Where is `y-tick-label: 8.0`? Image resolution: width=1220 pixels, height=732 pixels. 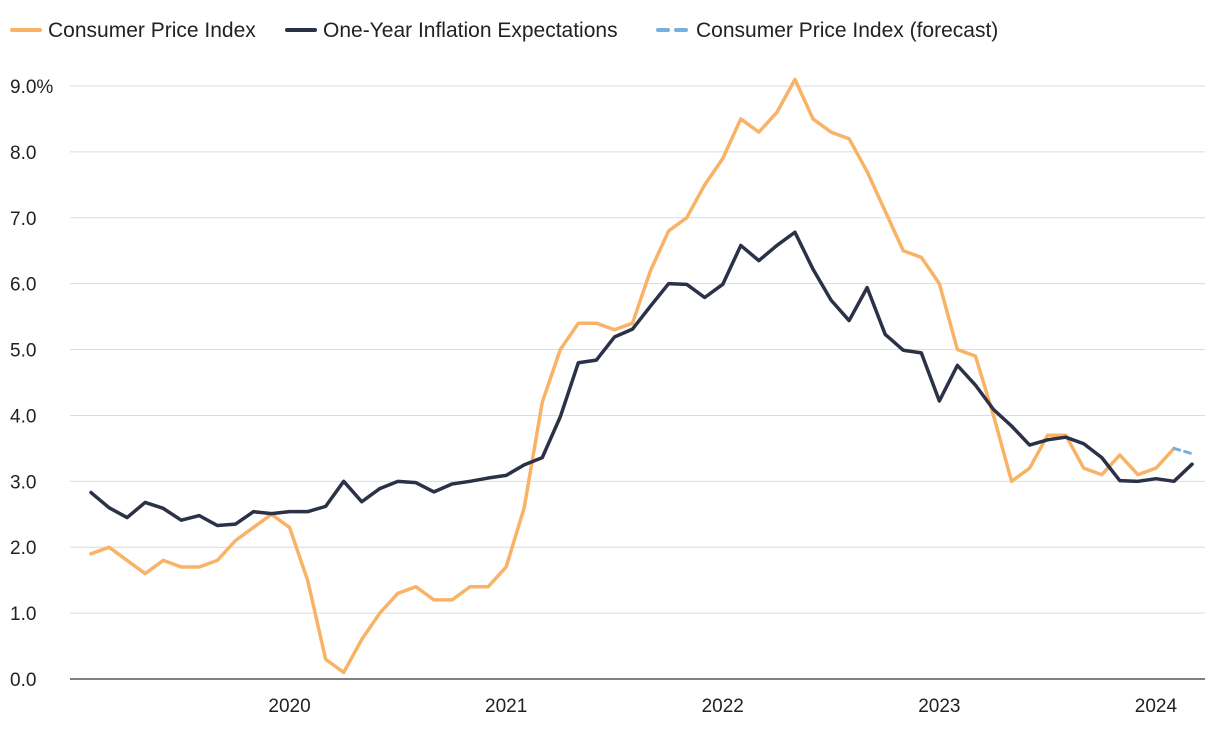 y-tick-label: 8.0 is located at coordinates (23, 153).